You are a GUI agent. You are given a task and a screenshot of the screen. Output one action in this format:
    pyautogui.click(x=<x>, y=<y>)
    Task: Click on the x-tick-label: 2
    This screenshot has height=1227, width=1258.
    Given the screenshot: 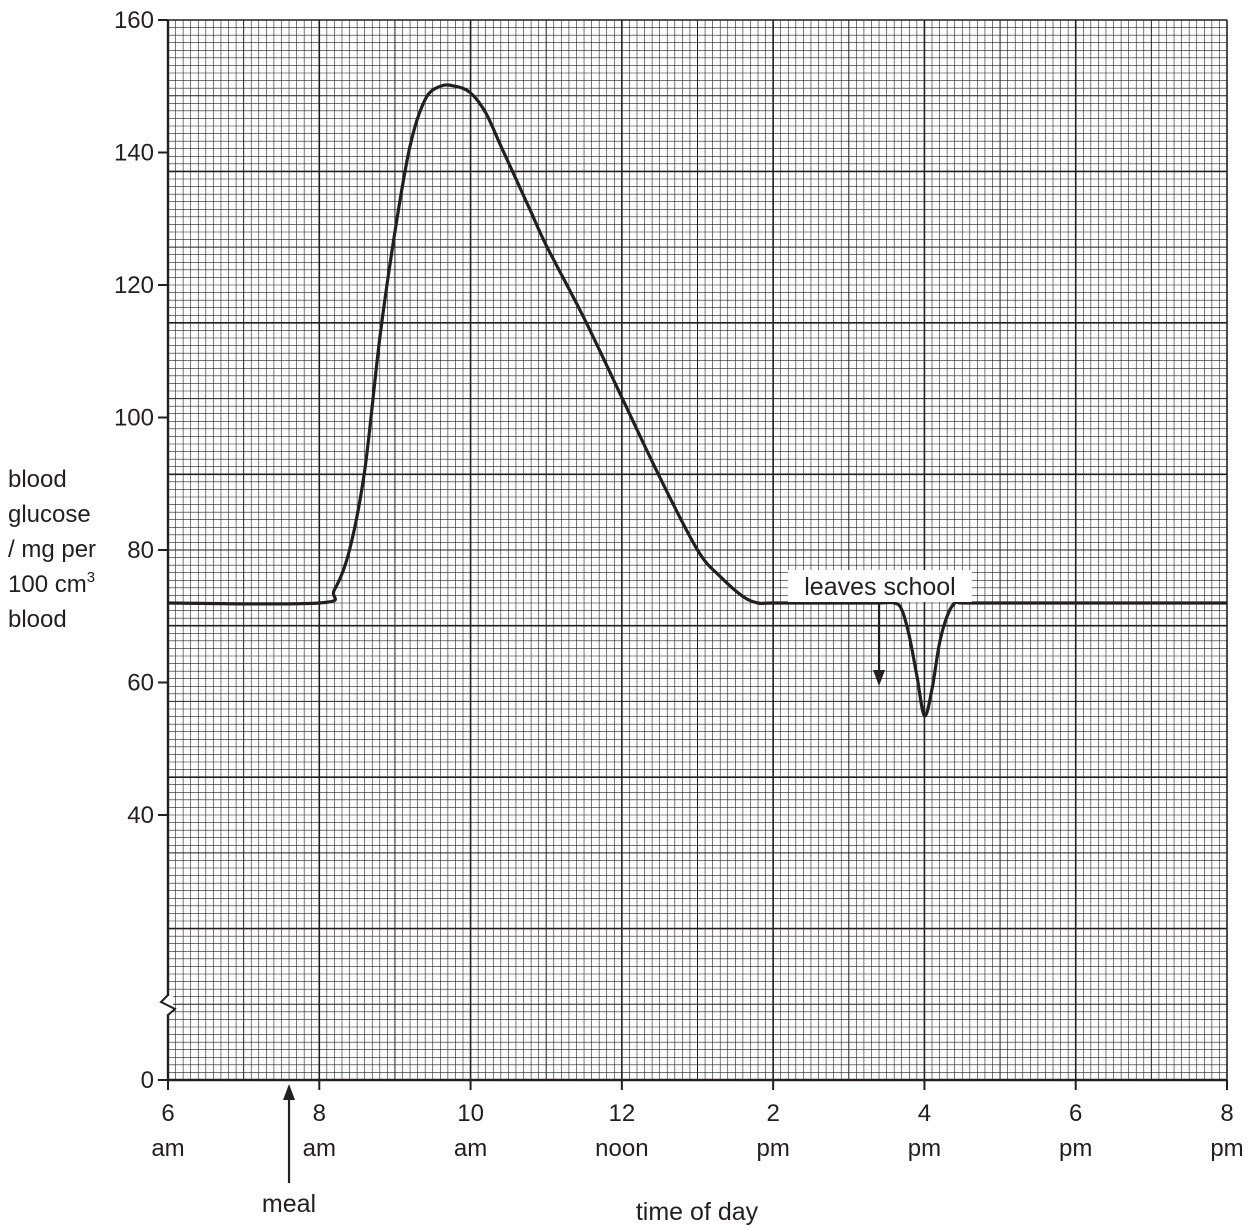 What is the action you would take?
    pyautogui.click(x=772, y=1113)
    